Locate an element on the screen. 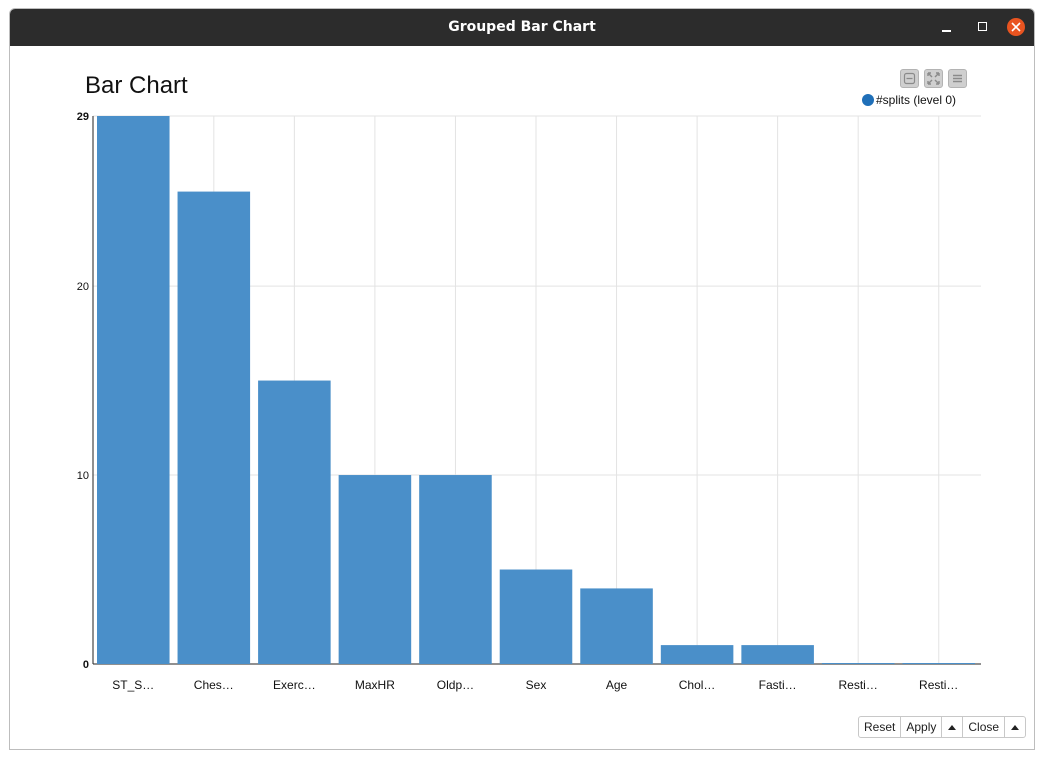 The image size is (1044, 759). chart-menu-button is located at coordinates (957, 78).